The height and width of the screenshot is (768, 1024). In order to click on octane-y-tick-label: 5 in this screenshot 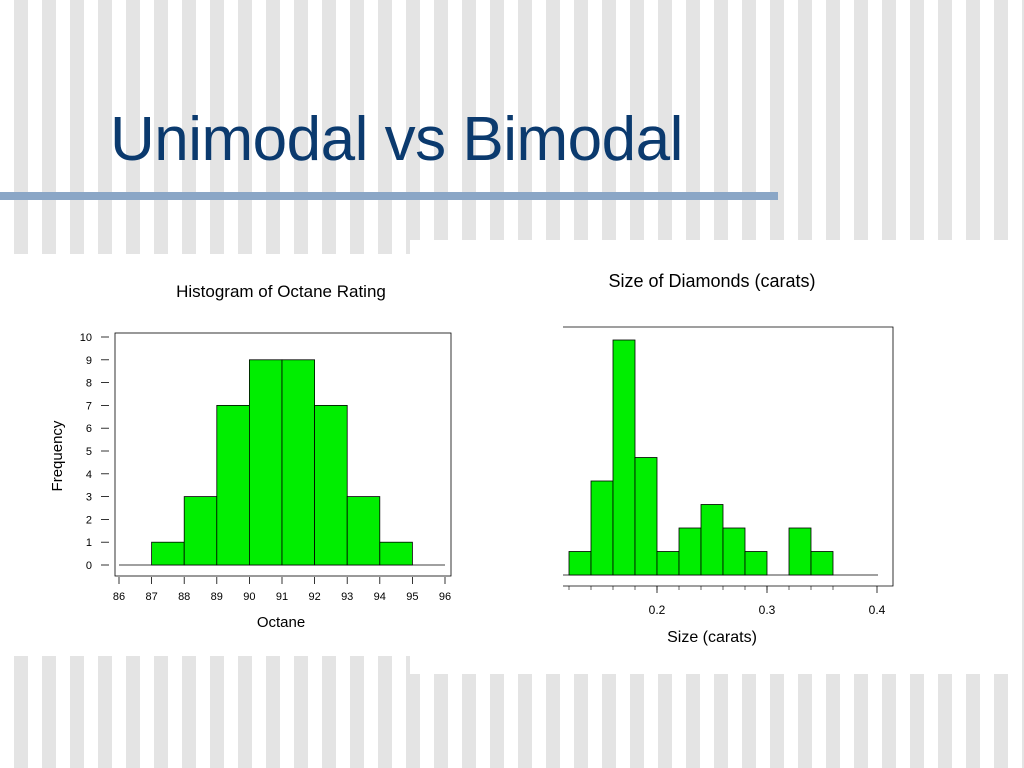, I will do `click(89, 452)`.